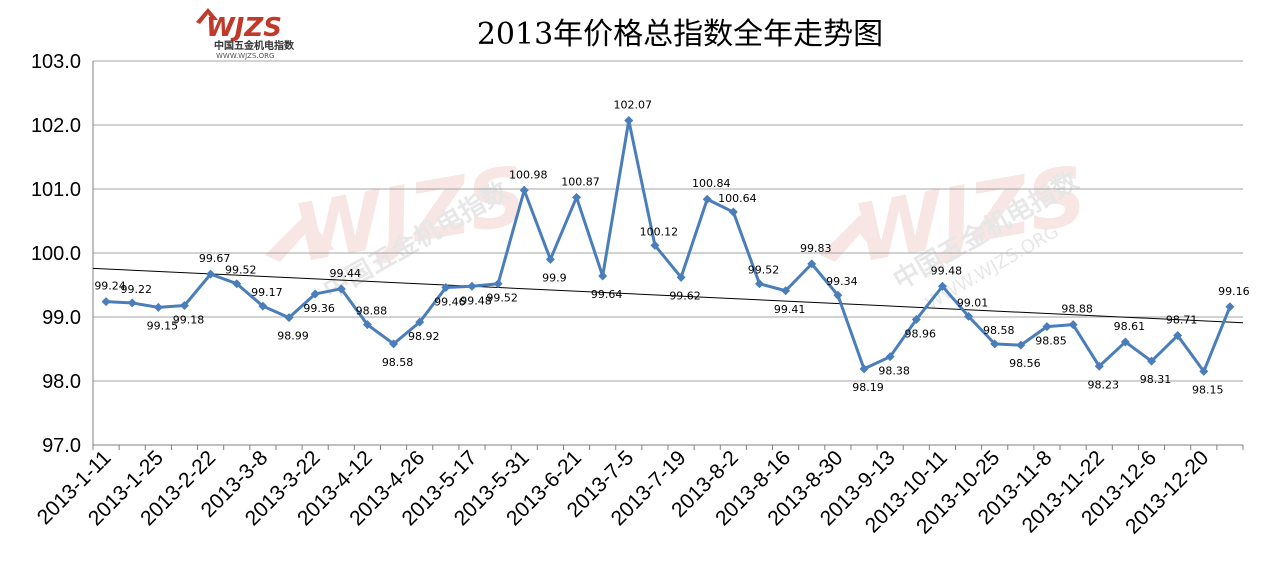  Describe the element at coordinates (61, 318) in the screenshot. I see `y-tick-label: 99.0` at that location.